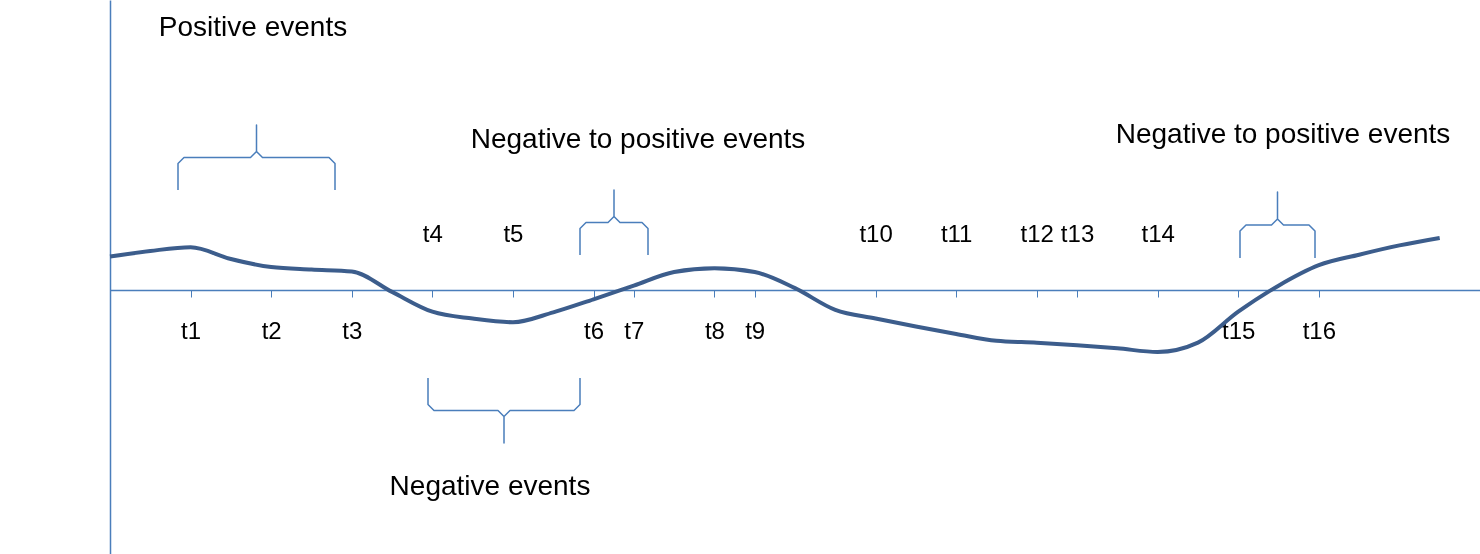 This screenshot has height=554, width=1480. I want to click on x-tick-label: t11, so click(956, 233).